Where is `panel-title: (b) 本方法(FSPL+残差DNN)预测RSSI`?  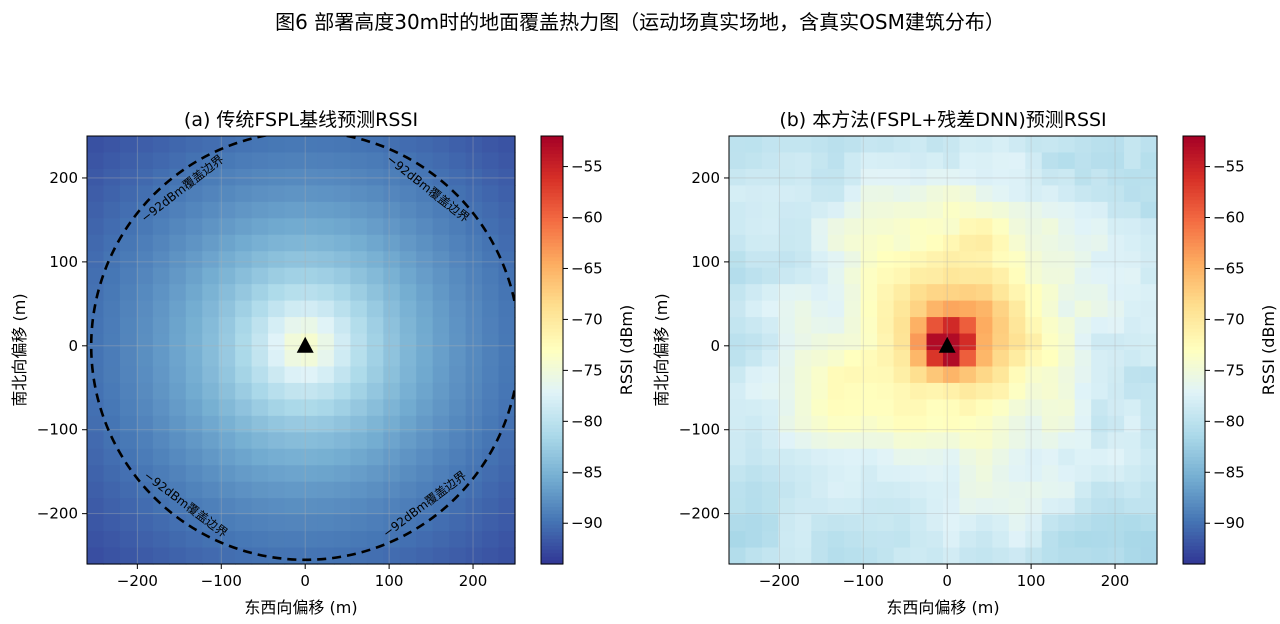 panel-title: (b) 本方法(FSPL+残差DNN)预测RSSI is located at coordinates (942, 120).